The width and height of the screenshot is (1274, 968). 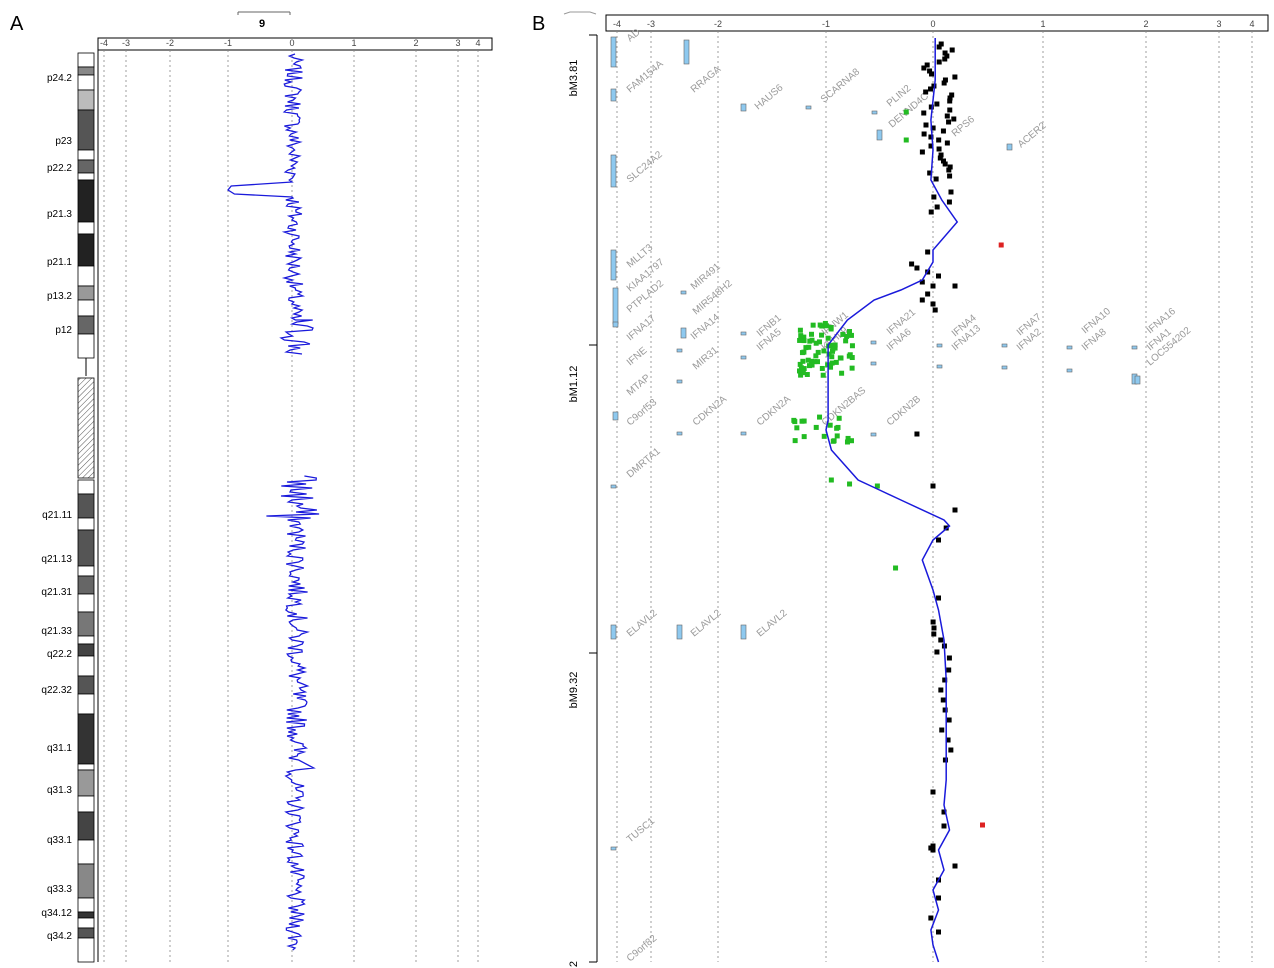 I want to click on gene-label: CDKN2B, so click(x=904, y=411).